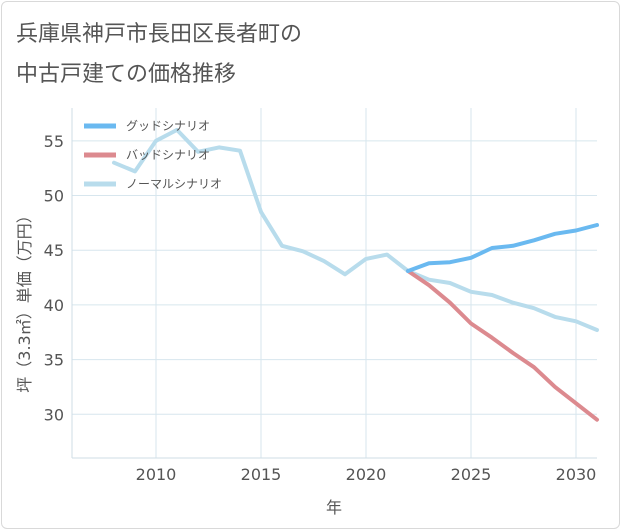  Describe the element at coordinates (174, 184) in the screenshot. I see `legend-label: ノーマルシナリオ` at that location.